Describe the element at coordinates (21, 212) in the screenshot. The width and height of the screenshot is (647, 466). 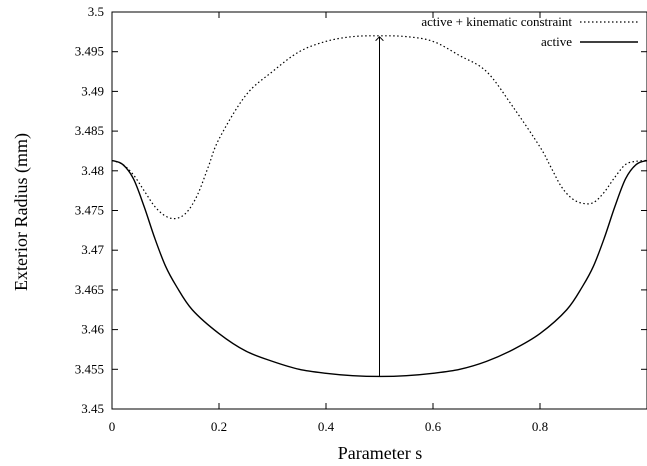
I see `y-axis-title: Exterior Radius (mm)` at that location.